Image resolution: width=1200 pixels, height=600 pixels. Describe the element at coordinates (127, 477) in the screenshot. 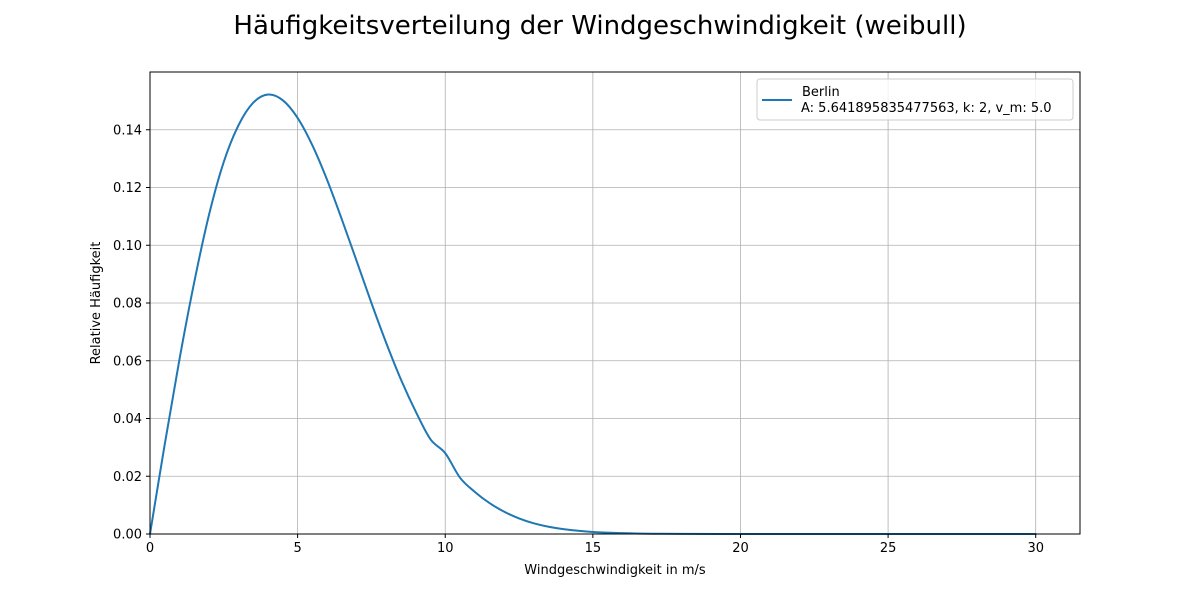

I see `y-tick-label: 0.02` at that location.